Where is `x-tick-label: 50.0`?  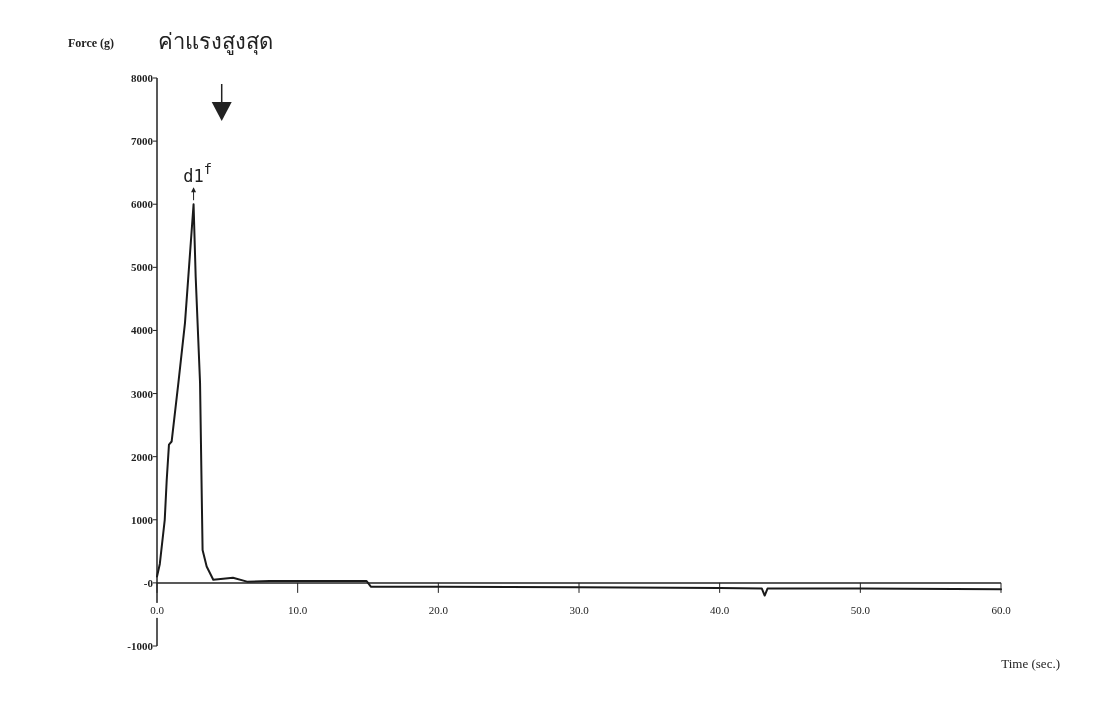 x-tick-label: 50.0 is located at coordinates (860, 609).